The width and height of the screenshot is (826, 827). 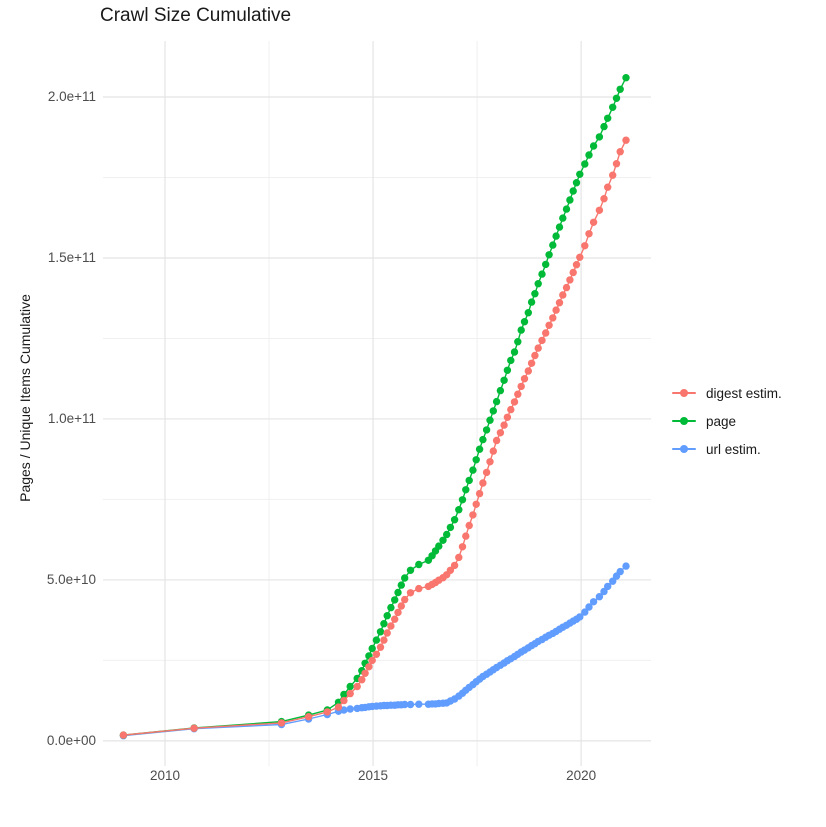 I want to click on legend-item-digest-estim-: digest estim., so click(x=727, y=393).